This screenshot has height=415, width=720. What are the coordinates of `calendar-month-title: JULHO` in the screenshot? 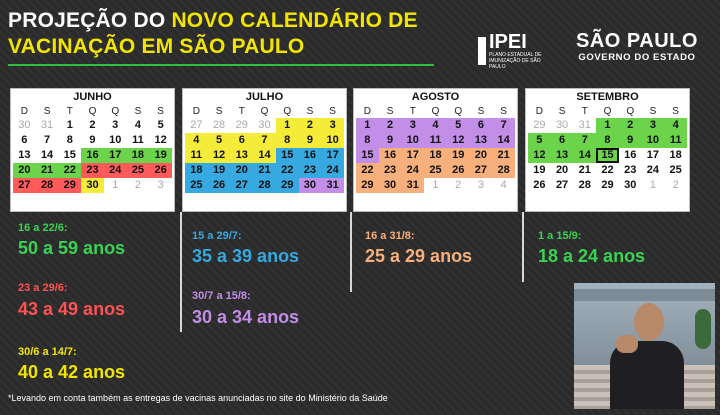 It's located at (264, 97).